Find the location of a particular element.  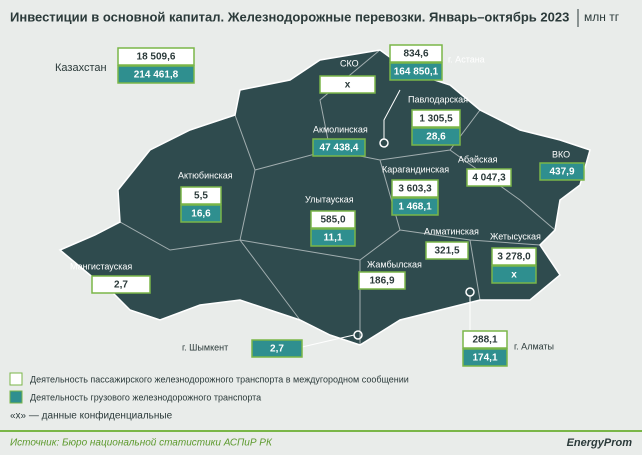

passenger-value: 2,7 is located at coordinates (121, 285).